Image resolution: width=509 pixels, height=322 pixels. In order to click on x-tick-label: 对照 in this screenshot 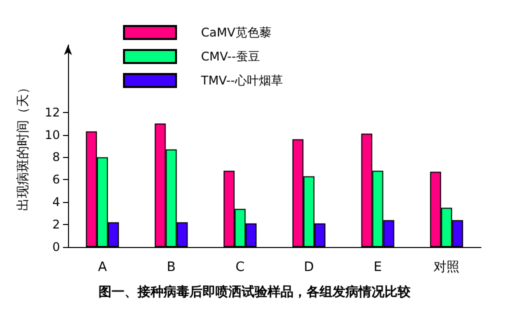, I will do `click(447, 267)`.